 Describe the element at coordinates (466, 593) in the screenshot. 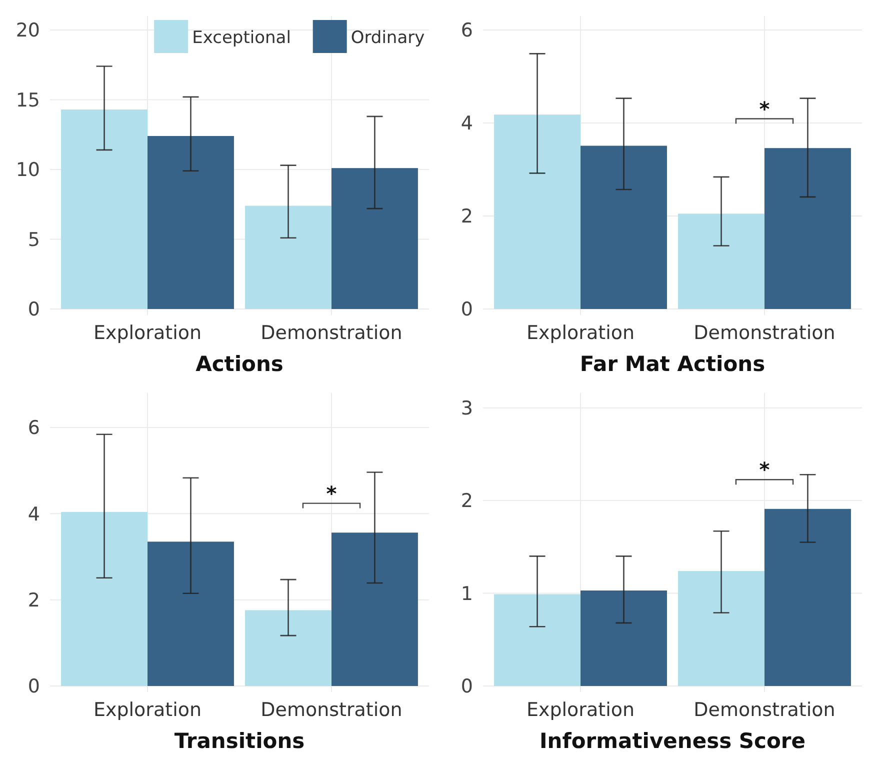

I see `y-tick-label: 1` at that location.